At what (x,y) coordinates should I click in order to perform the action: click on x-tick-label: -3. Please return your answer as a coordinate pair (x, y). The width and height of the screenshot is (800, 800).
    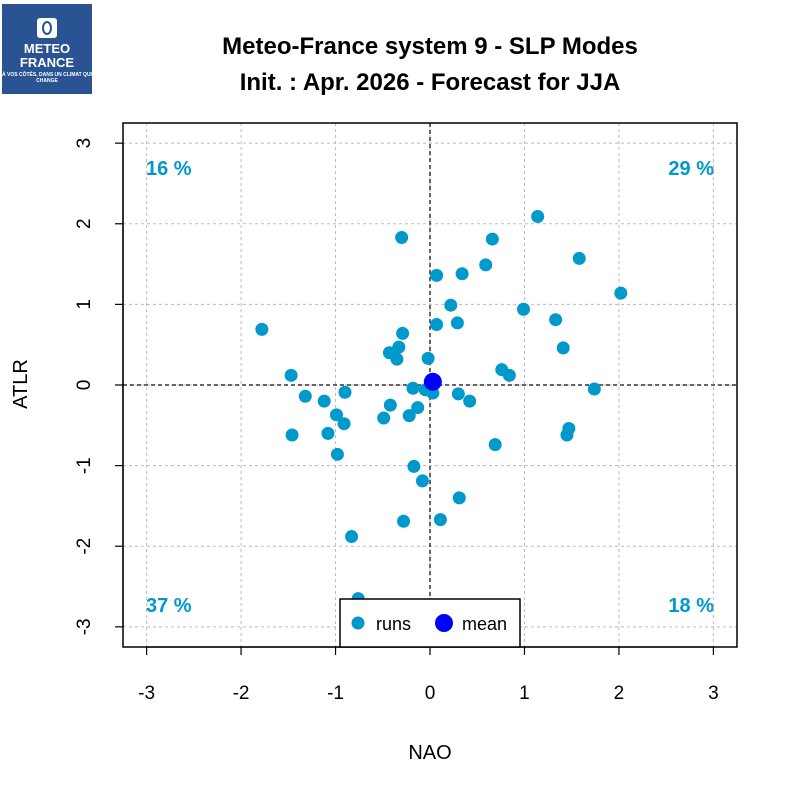
    Looking at the image, I should click on (146, 693).